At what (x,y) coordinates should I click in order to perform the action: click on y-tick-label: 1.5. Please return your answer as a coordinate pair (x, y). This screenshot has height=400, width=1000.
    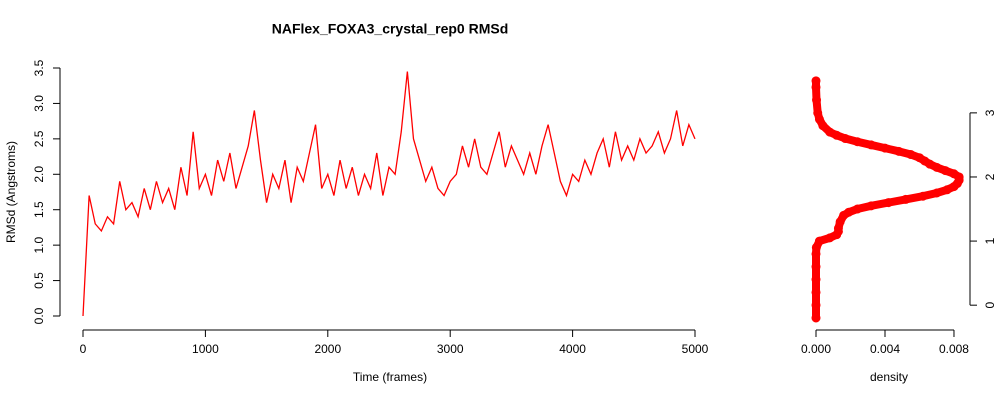
    Looking at the image, I should click on (39, 209).